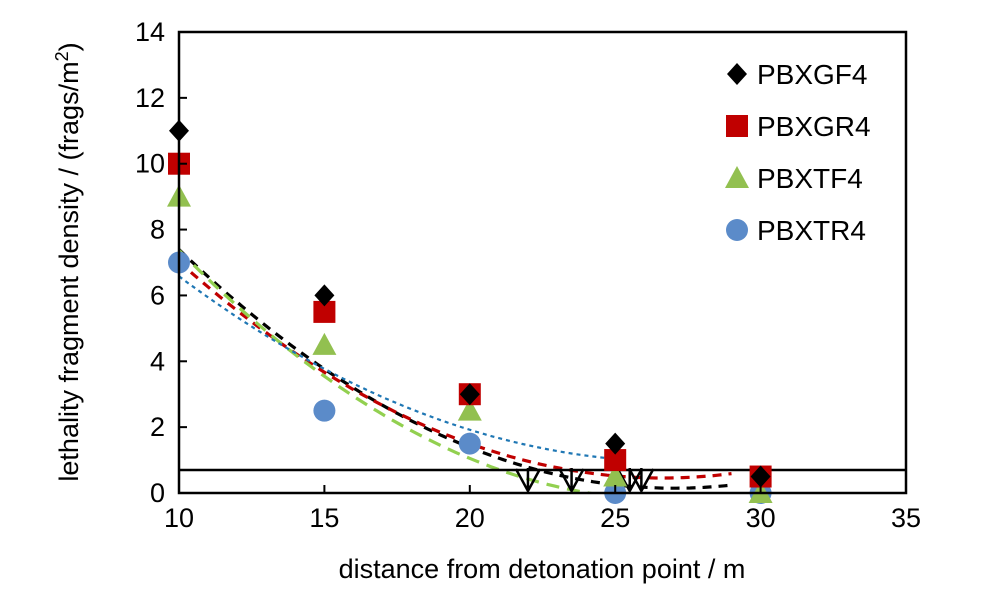 The width and height of the screenshot is (992, 591). What do you see at coordinates (324, 518) in the screenshot?
I see `x-tick-label: 15` at bounding box center [324, 518].